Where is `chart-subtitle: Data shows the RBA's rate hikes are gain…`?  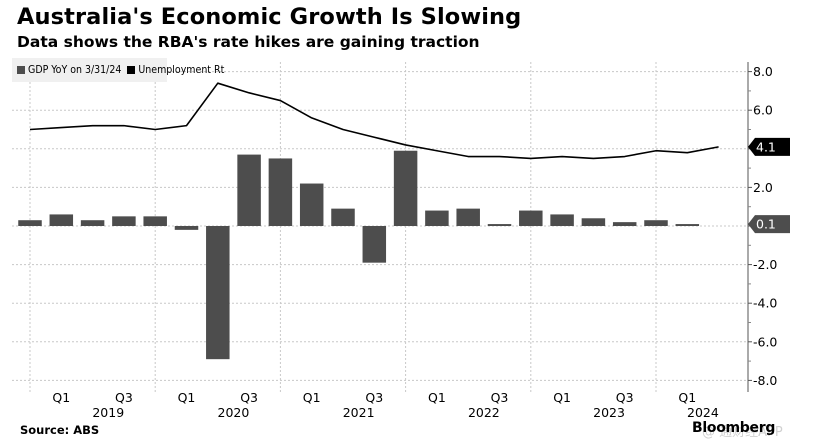 chart-subtitle: Data shows the RBA's rate hikes are gain… is located at coordinates (248, 42).